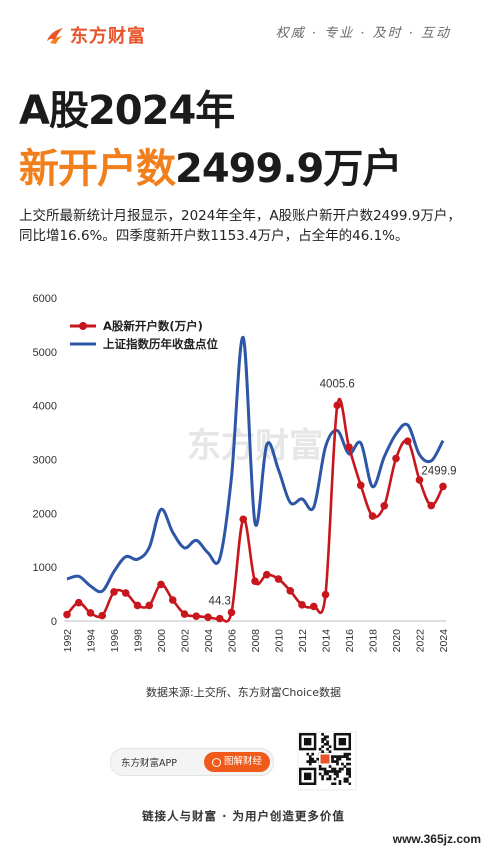  I want to click on site-watermark: www.365jz.com, so click(436, 839).